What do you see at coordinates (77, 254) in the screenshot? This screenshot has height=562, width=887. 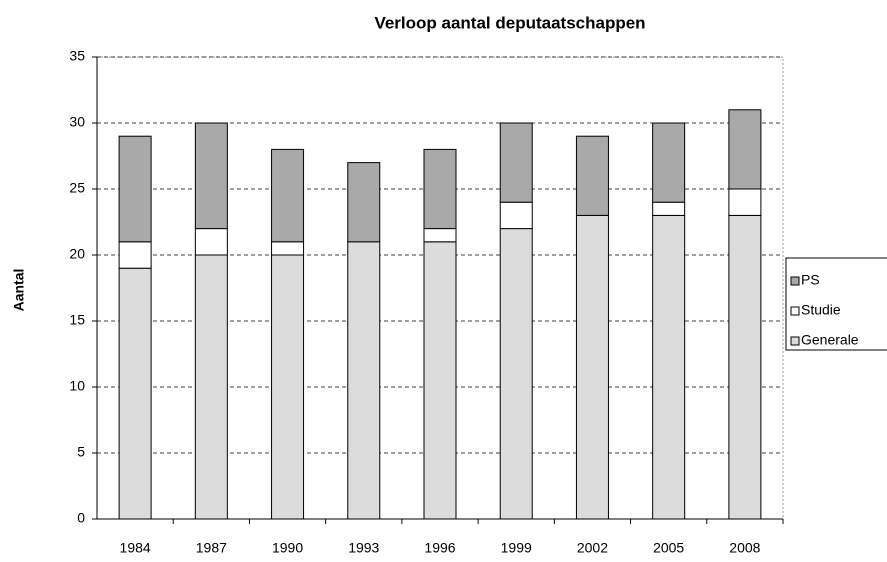 I see `y-tick-label: 20` at bounding box center [77, 254].